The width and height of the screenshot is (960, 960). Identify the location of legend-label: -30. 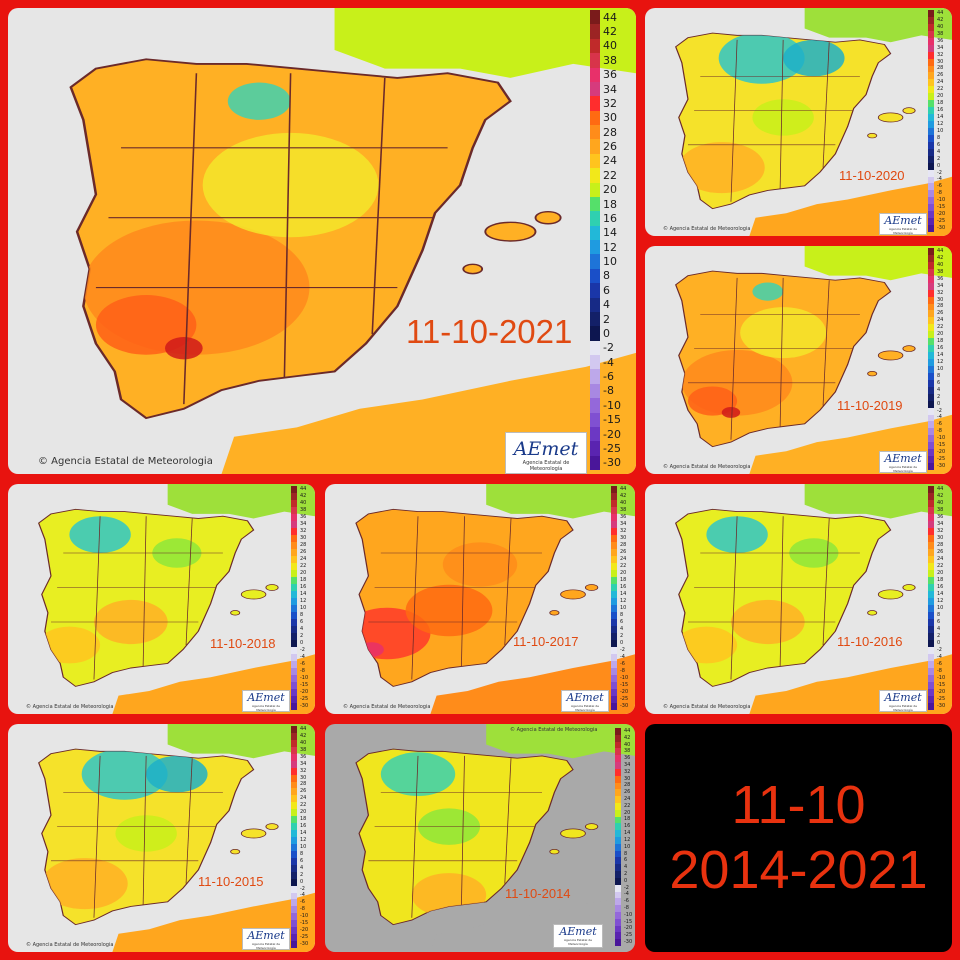
(941, 706).